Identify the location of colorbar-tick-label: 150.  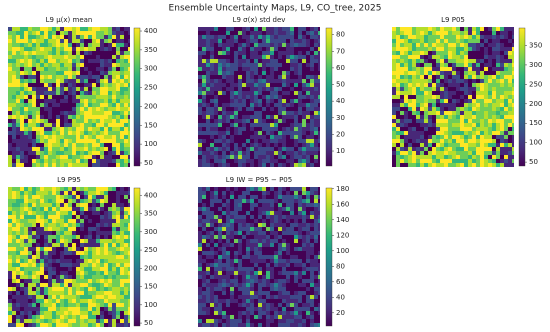
(535, 123).